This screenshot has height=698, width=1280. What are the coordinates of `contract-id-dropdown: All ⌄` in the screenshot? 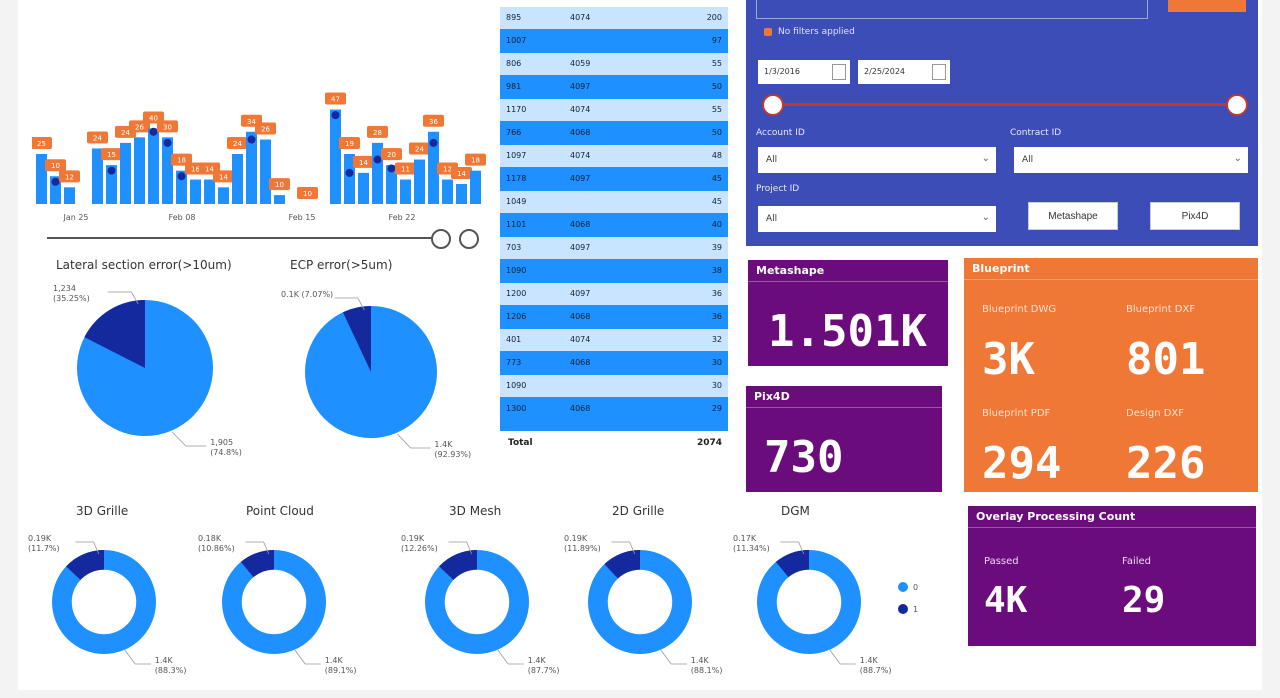 It's located at (1131, 160).